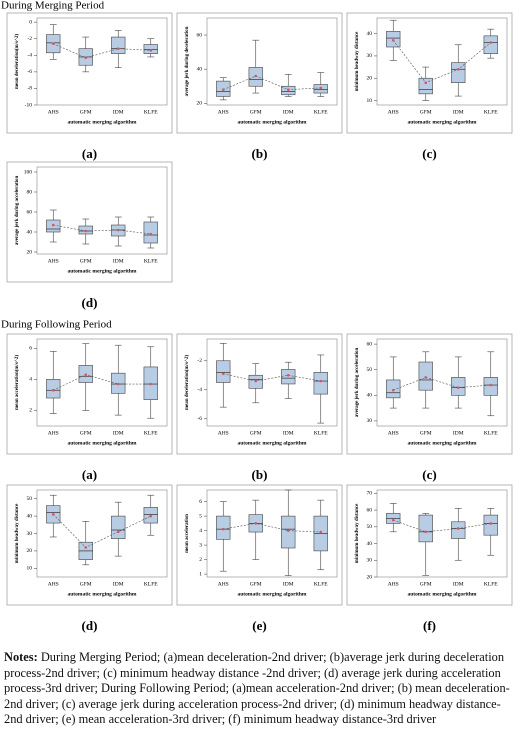 The height and width of the screenshot is (745, 520). Describe the element at coordinates (29, 89) in the screenshot. I see `y-tick-label: -8` at that location.